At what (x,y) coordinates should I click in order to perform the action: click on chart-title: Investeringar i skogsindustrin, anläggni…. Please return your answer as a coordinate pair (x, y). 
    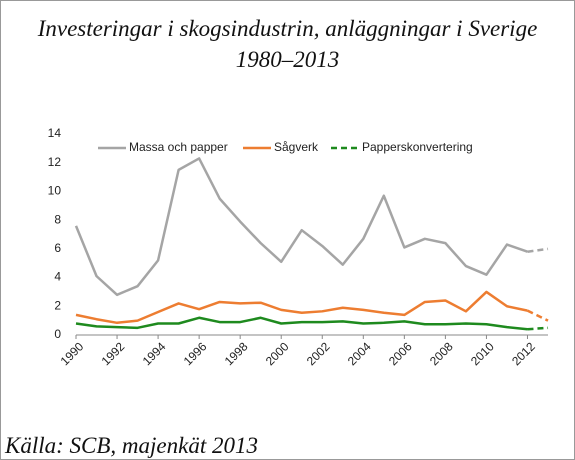
    Looking at the image, I should click on (287, 44).